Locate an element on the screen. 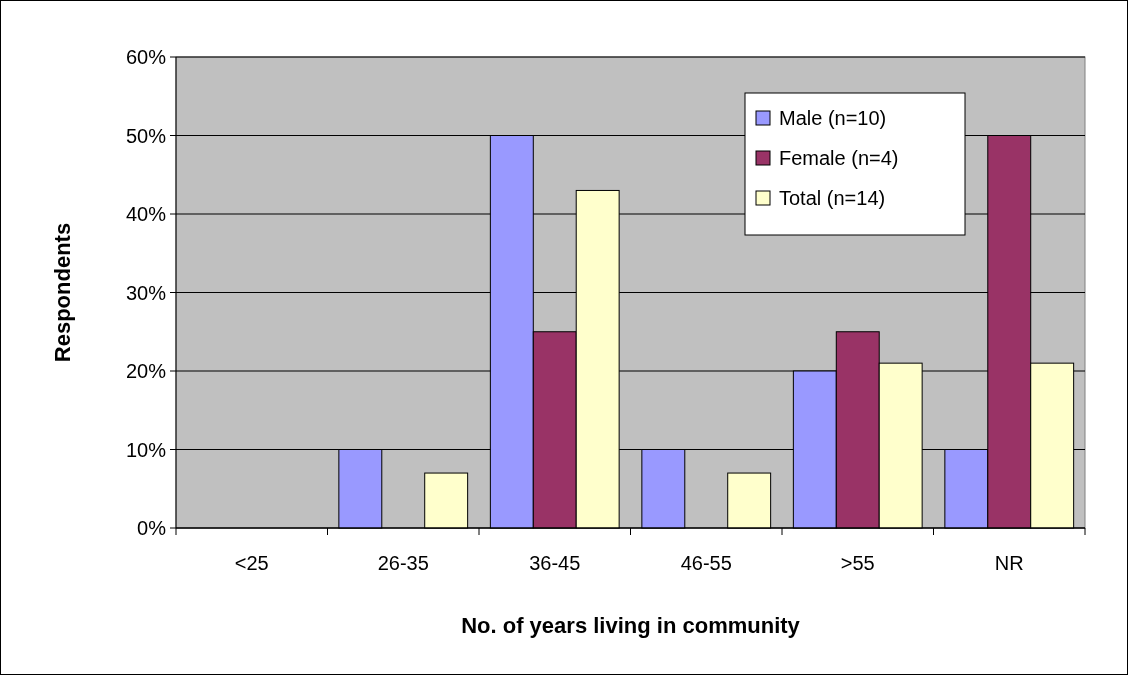 The width and height of the screenshot is (1128, 675). legend-label: Female (n=4) is located at coordinates (839, 158).